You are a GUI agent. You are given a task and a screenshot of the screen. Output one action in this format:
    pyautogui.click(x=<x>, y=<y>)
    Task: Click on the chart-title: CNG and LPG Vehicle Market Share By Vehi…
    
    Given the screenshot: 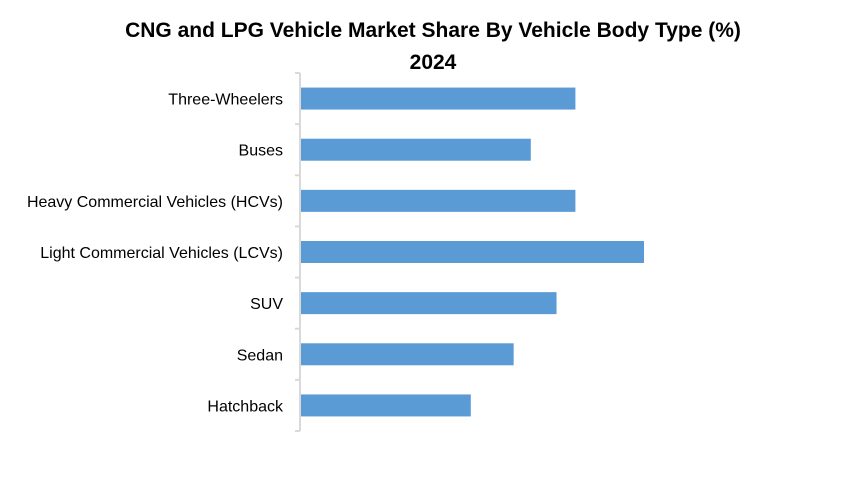 What is the action you would take?
    pyautogui.click(x=433, y=30)
    